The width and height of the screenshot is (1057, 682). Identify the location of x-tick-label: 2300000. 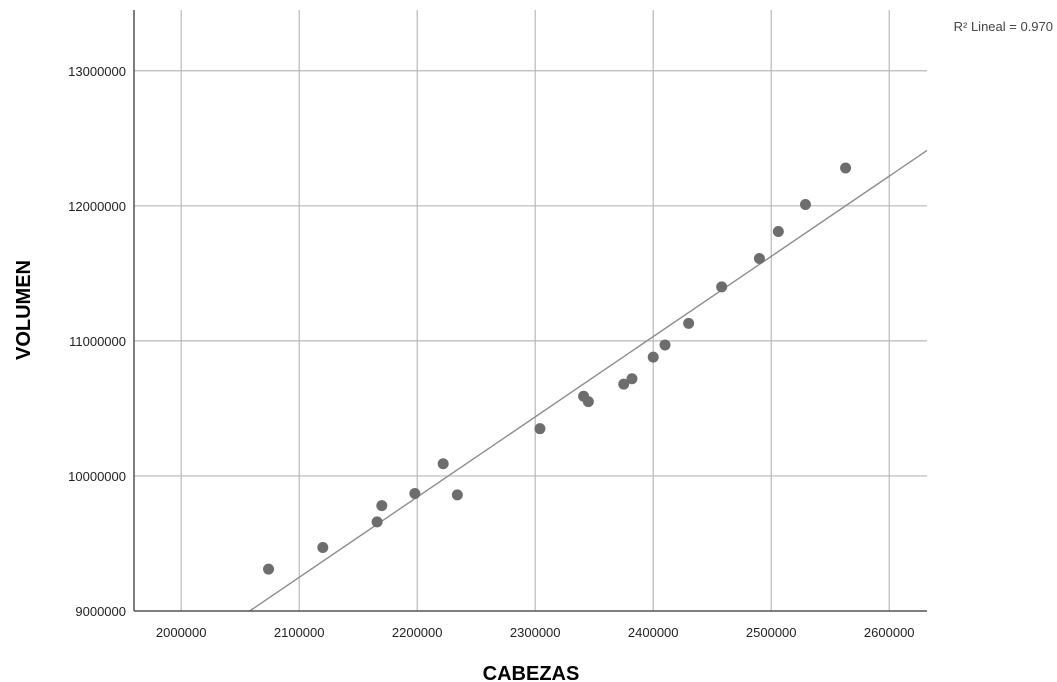
(535, 632).